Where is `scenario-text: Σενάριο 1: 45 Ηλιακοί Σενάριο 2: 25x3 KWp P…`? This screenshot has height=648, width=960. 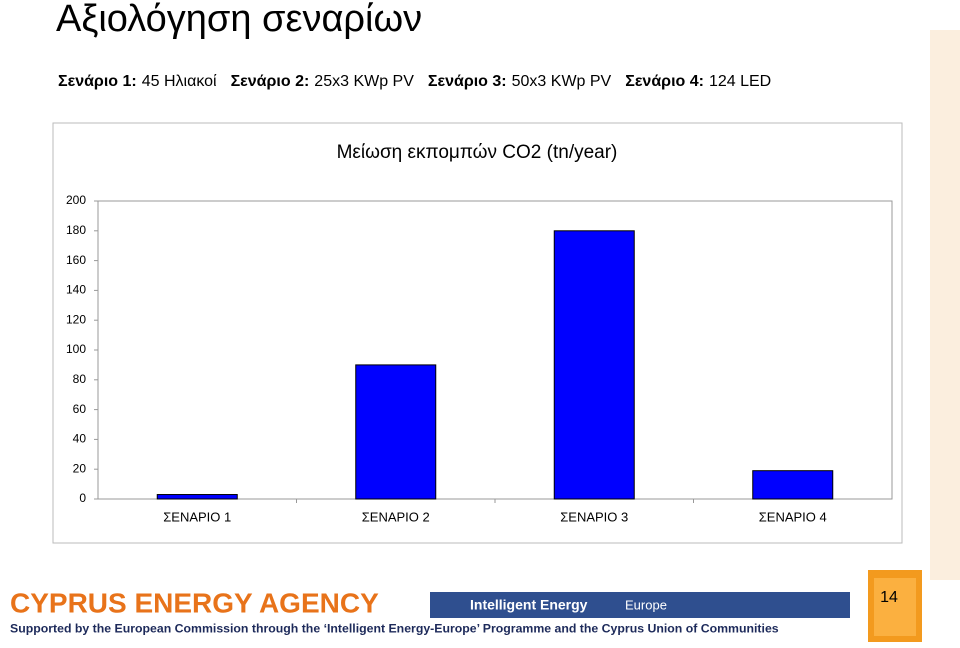
scenario-text: Σενάριο 1: 45 Ηλιακοί Σενάριο 2: 25x3 KWp P… is located at coordinates (414, 81).